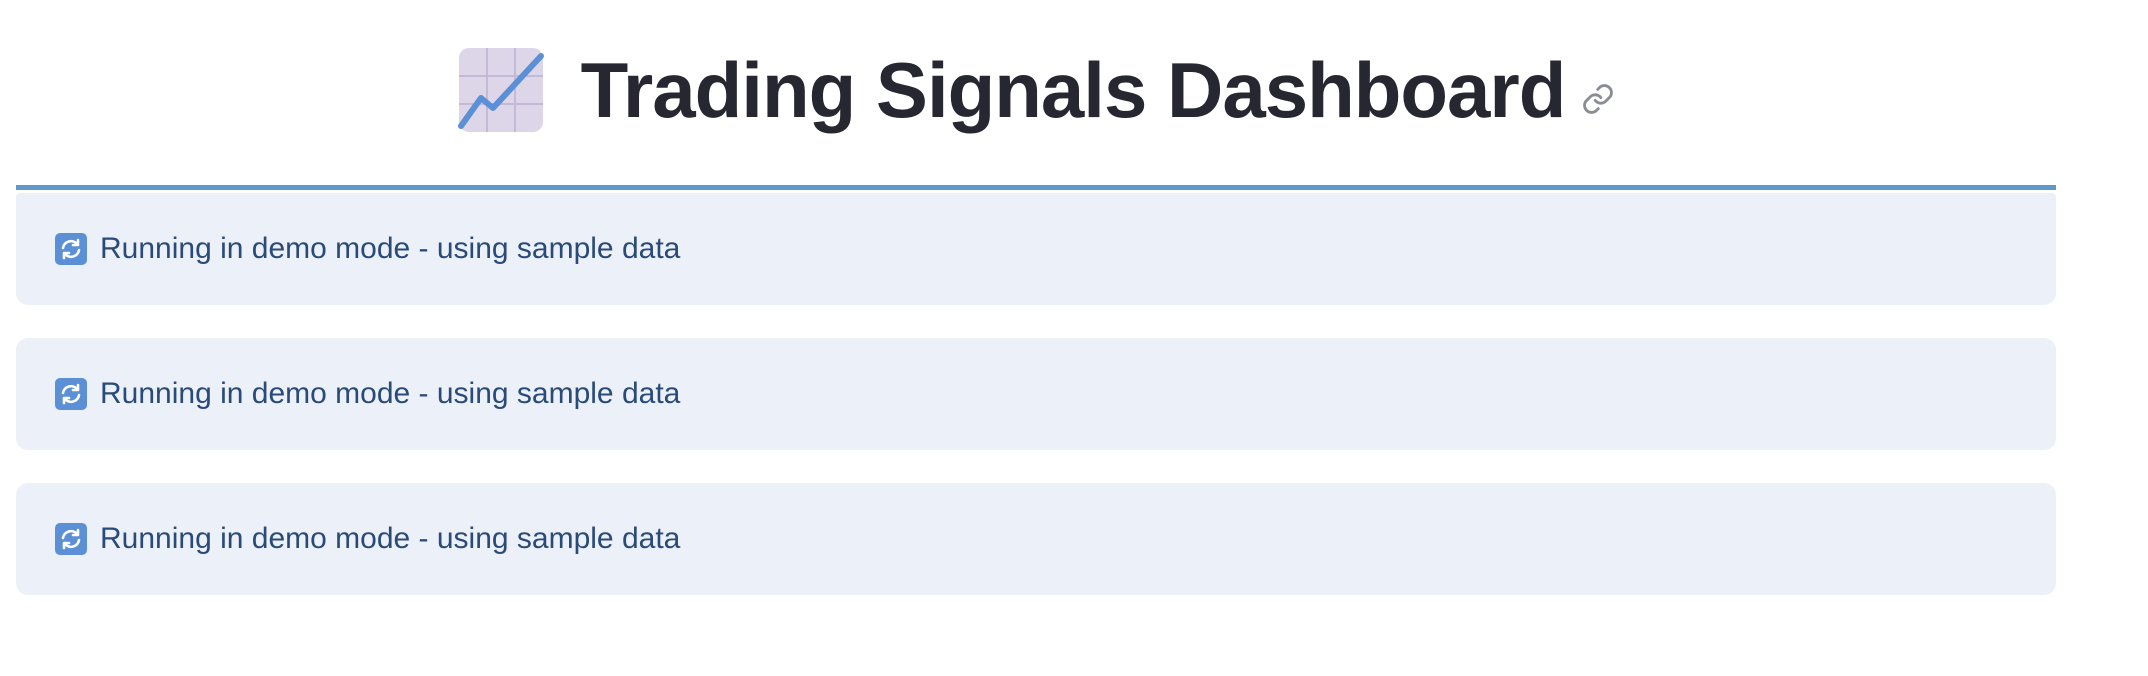 This screenshot has height=676, width=2148. I want to click on link-icon, so click(1598, 99).